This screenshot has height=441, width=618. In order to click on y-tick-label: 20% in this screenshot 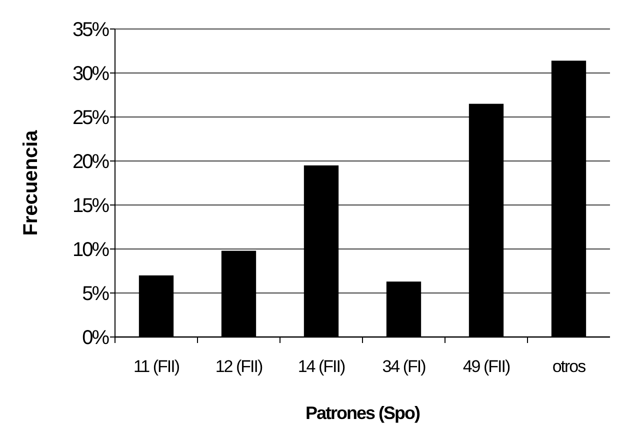, I will do `click(91, 162)`.